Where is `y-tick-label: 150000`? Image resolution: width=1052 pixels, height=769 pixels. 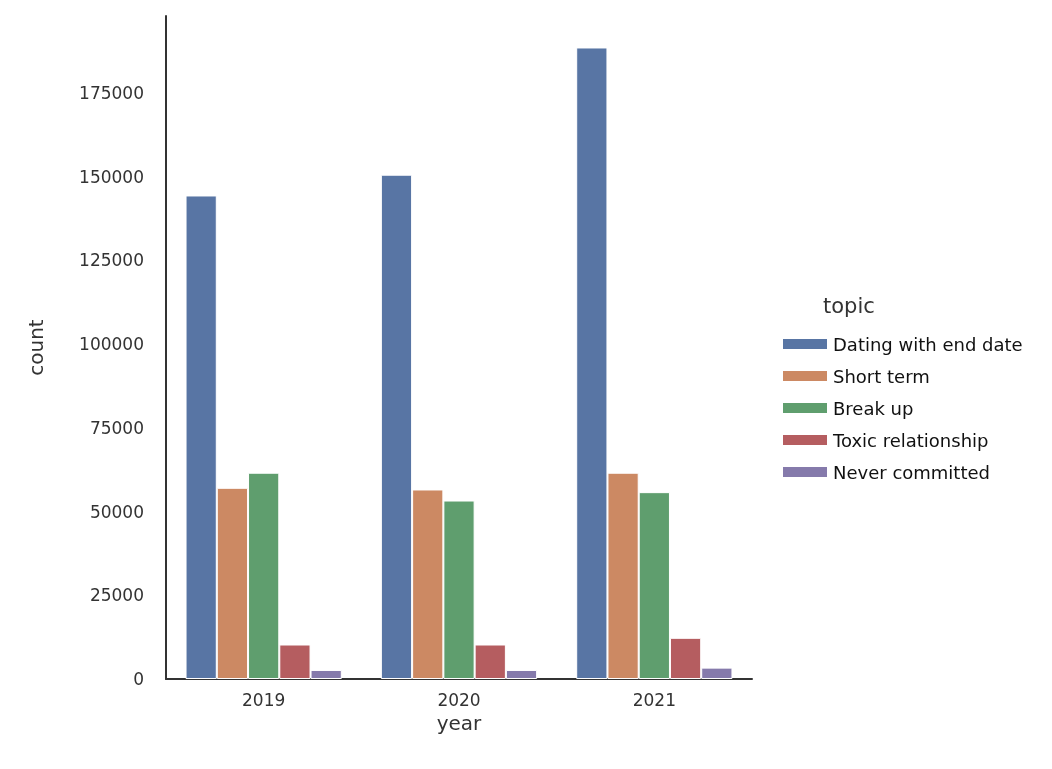
y-tick-label: 150000 is located at coordinates (111, 176).